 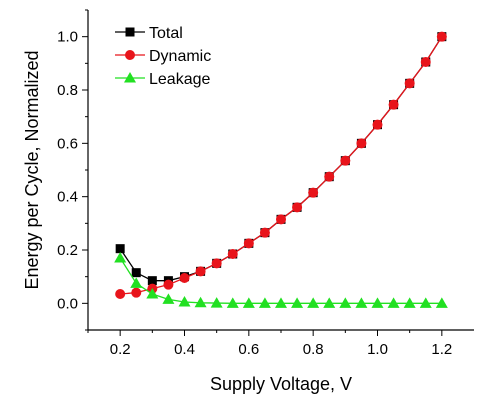 I want to click on x-tick-label: 0.8, so click(x=313, y=349).